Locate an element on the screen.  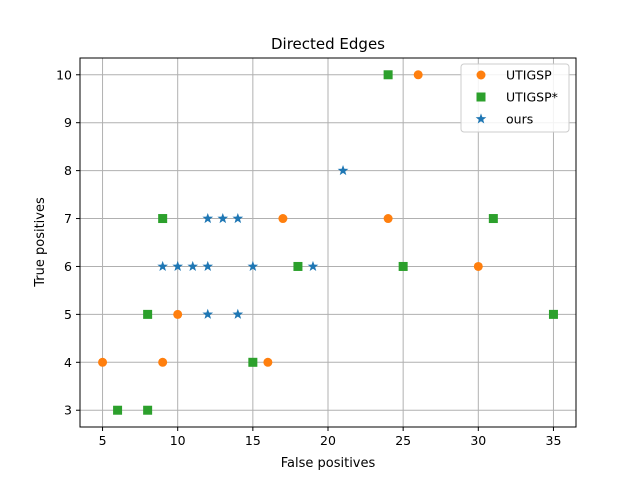
legend-marker-square is located at coordinates (481, 97).